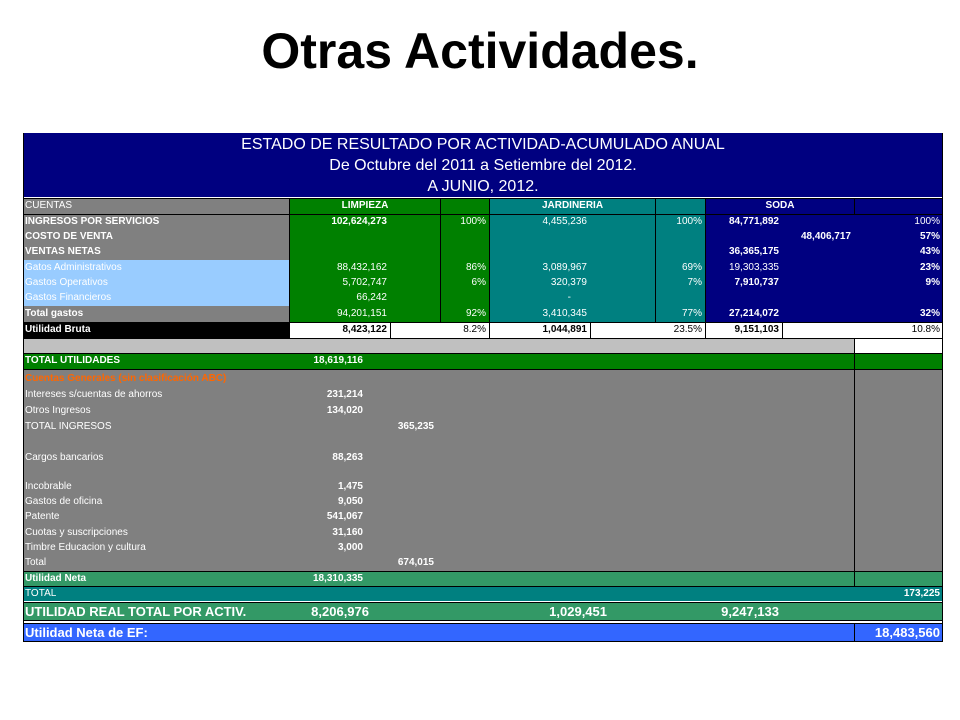 The height and width of the screenshot is (720, 960). Describe the element at coordinates (483, 594) in the screenshot. I see `row-total2` at that location.